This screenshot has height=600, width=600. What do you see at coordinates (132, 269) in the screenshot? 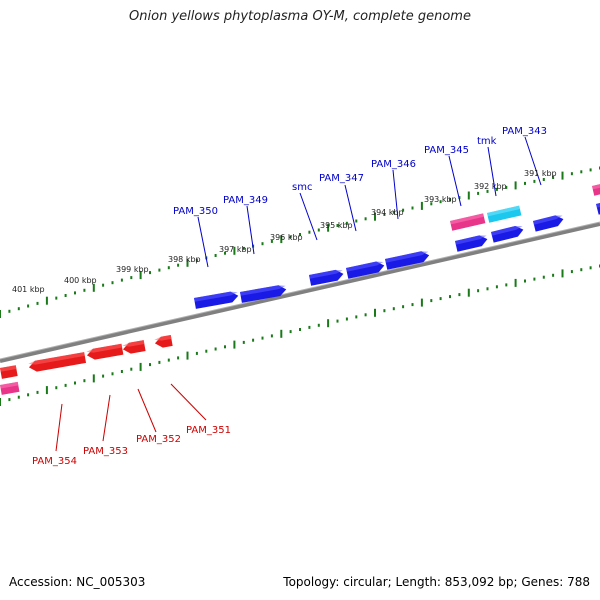
I see `kbp-tick-label: 399 kbp` at bounding box center [132, 269].